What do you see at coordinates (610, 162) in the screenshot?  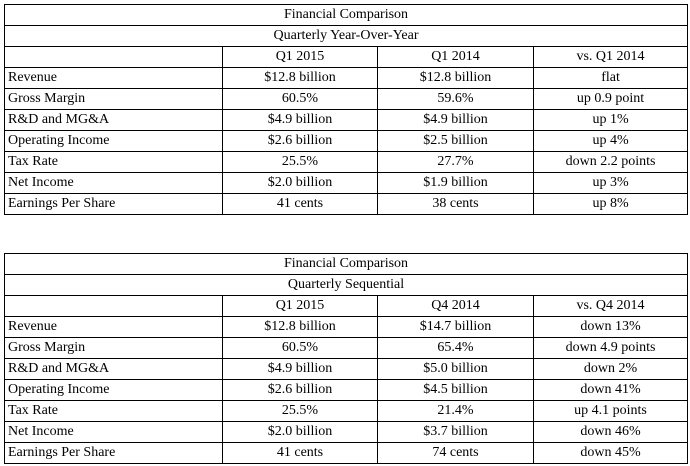 I see `change-cell: down 2.2 points` at bounding box center [610, 162].